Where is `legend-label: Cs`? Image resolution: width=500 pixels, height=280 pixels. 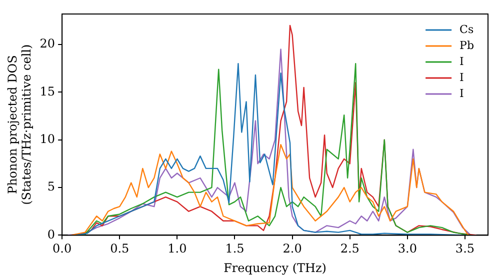 legend-label: Cs is located at coordinates (467, 29).